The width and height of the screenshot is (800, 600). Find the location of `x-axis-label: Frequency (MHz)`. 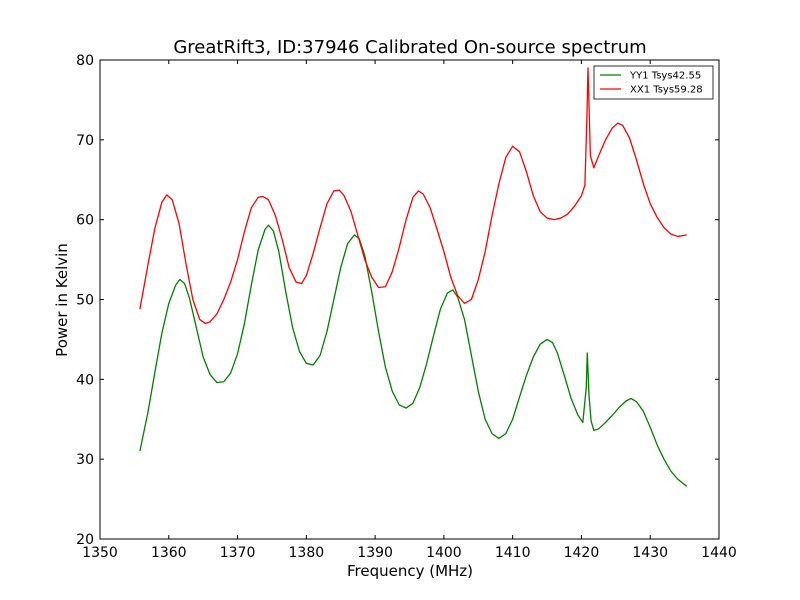

x-axis-label: Frequency (MHz) is located at coordinates (410, 571).